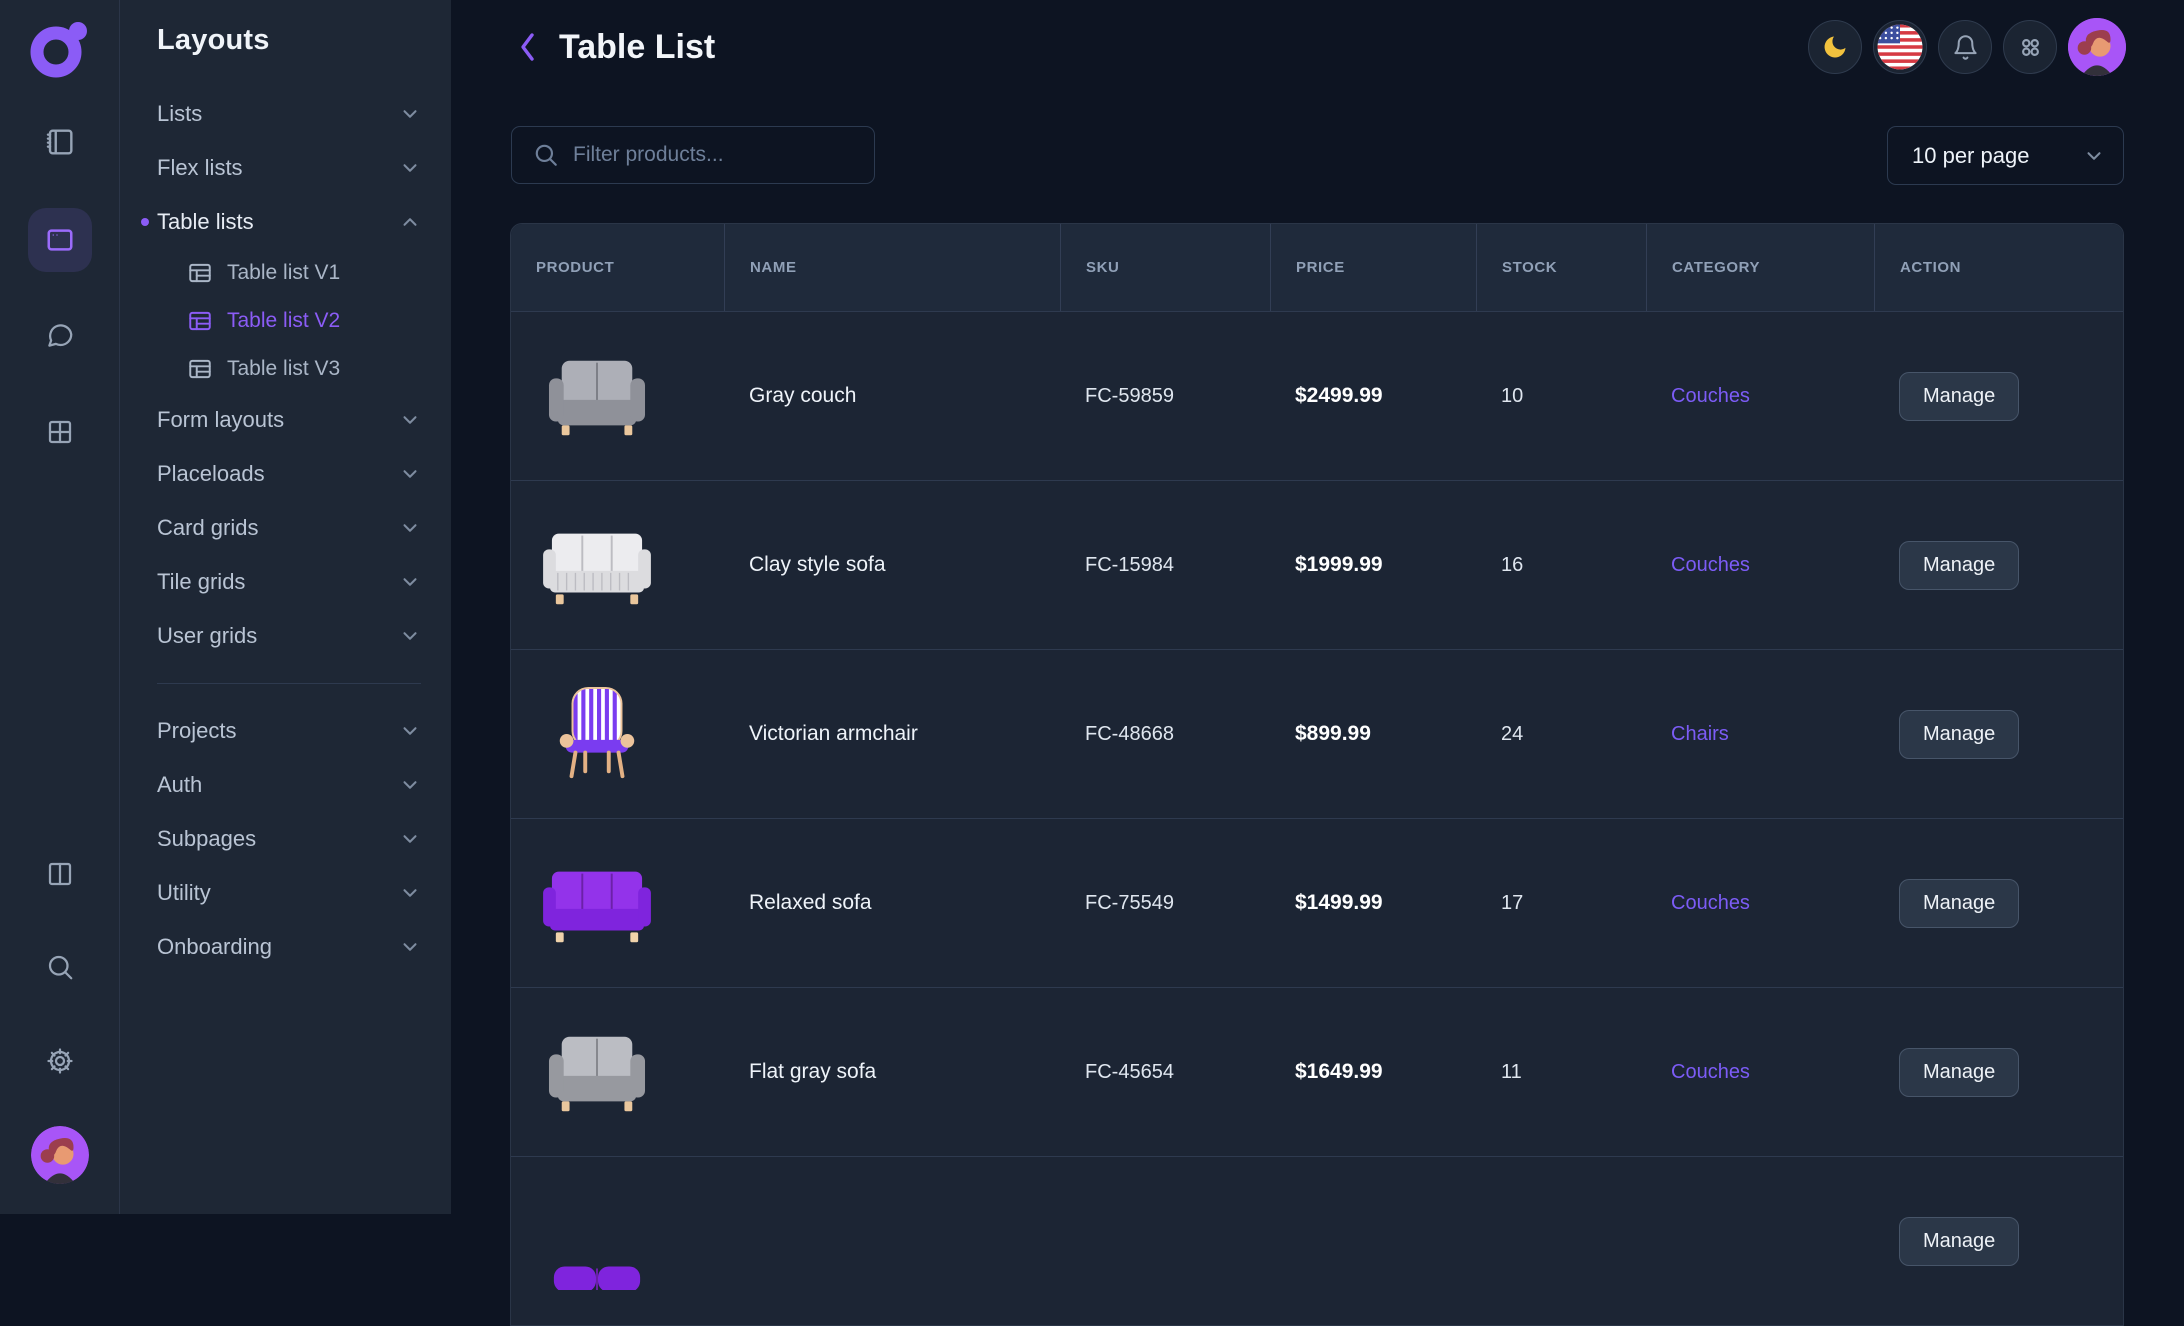 This screenshot has width=2184, height=1326. Describe the element at coordinates (1561, 267) in the screenshot. I see `column-header-stock: STOCK` at that location.